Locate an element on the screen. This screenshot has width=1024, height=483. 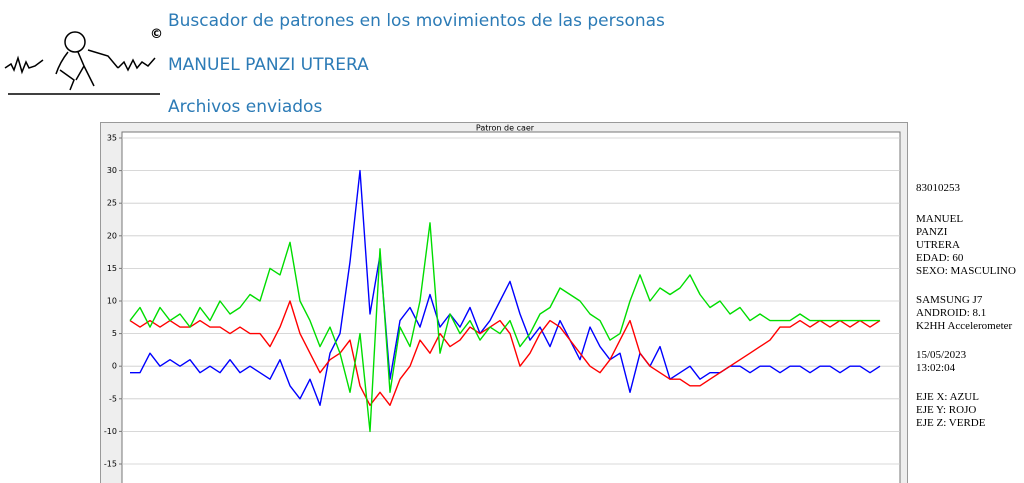
y-tick-label: 25 is located at coordinates (112, 203).